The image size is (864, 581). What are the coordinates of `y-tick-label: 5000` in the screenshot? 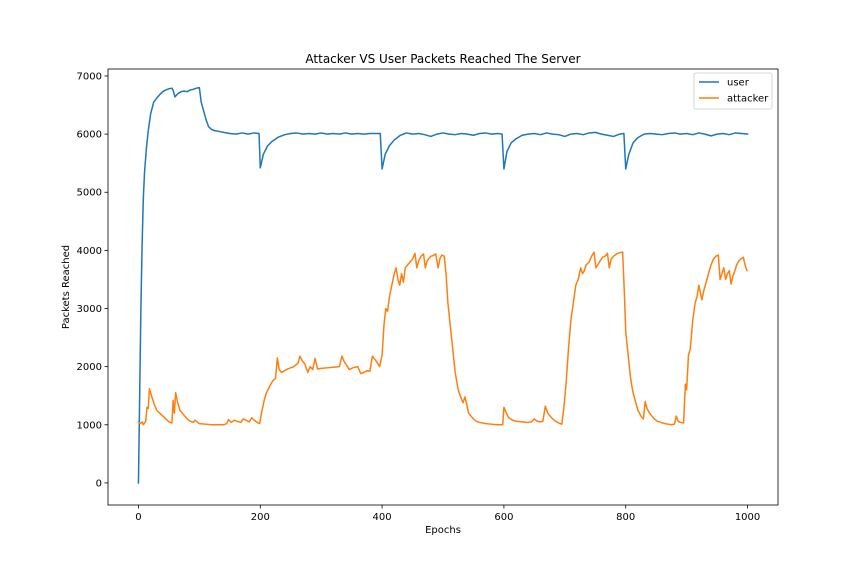 It's located at (89, 193).